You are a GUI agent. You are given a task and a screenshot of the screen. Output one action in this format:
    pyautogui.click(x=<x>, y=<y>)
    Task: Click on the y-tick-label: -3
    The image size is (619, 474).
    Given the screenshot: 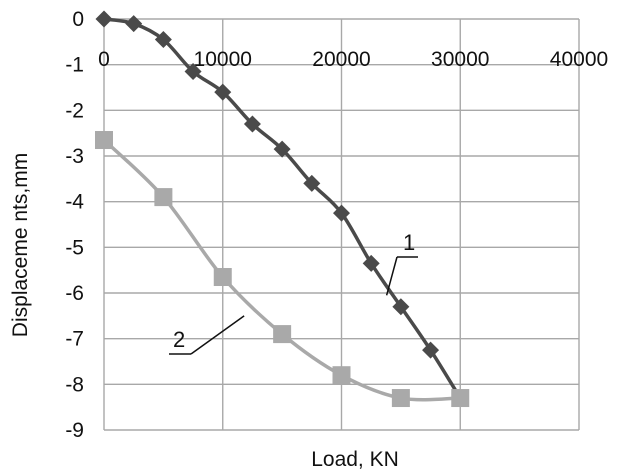 What is the action you would take?
    pyautogui.click(x=74, y=156)
    